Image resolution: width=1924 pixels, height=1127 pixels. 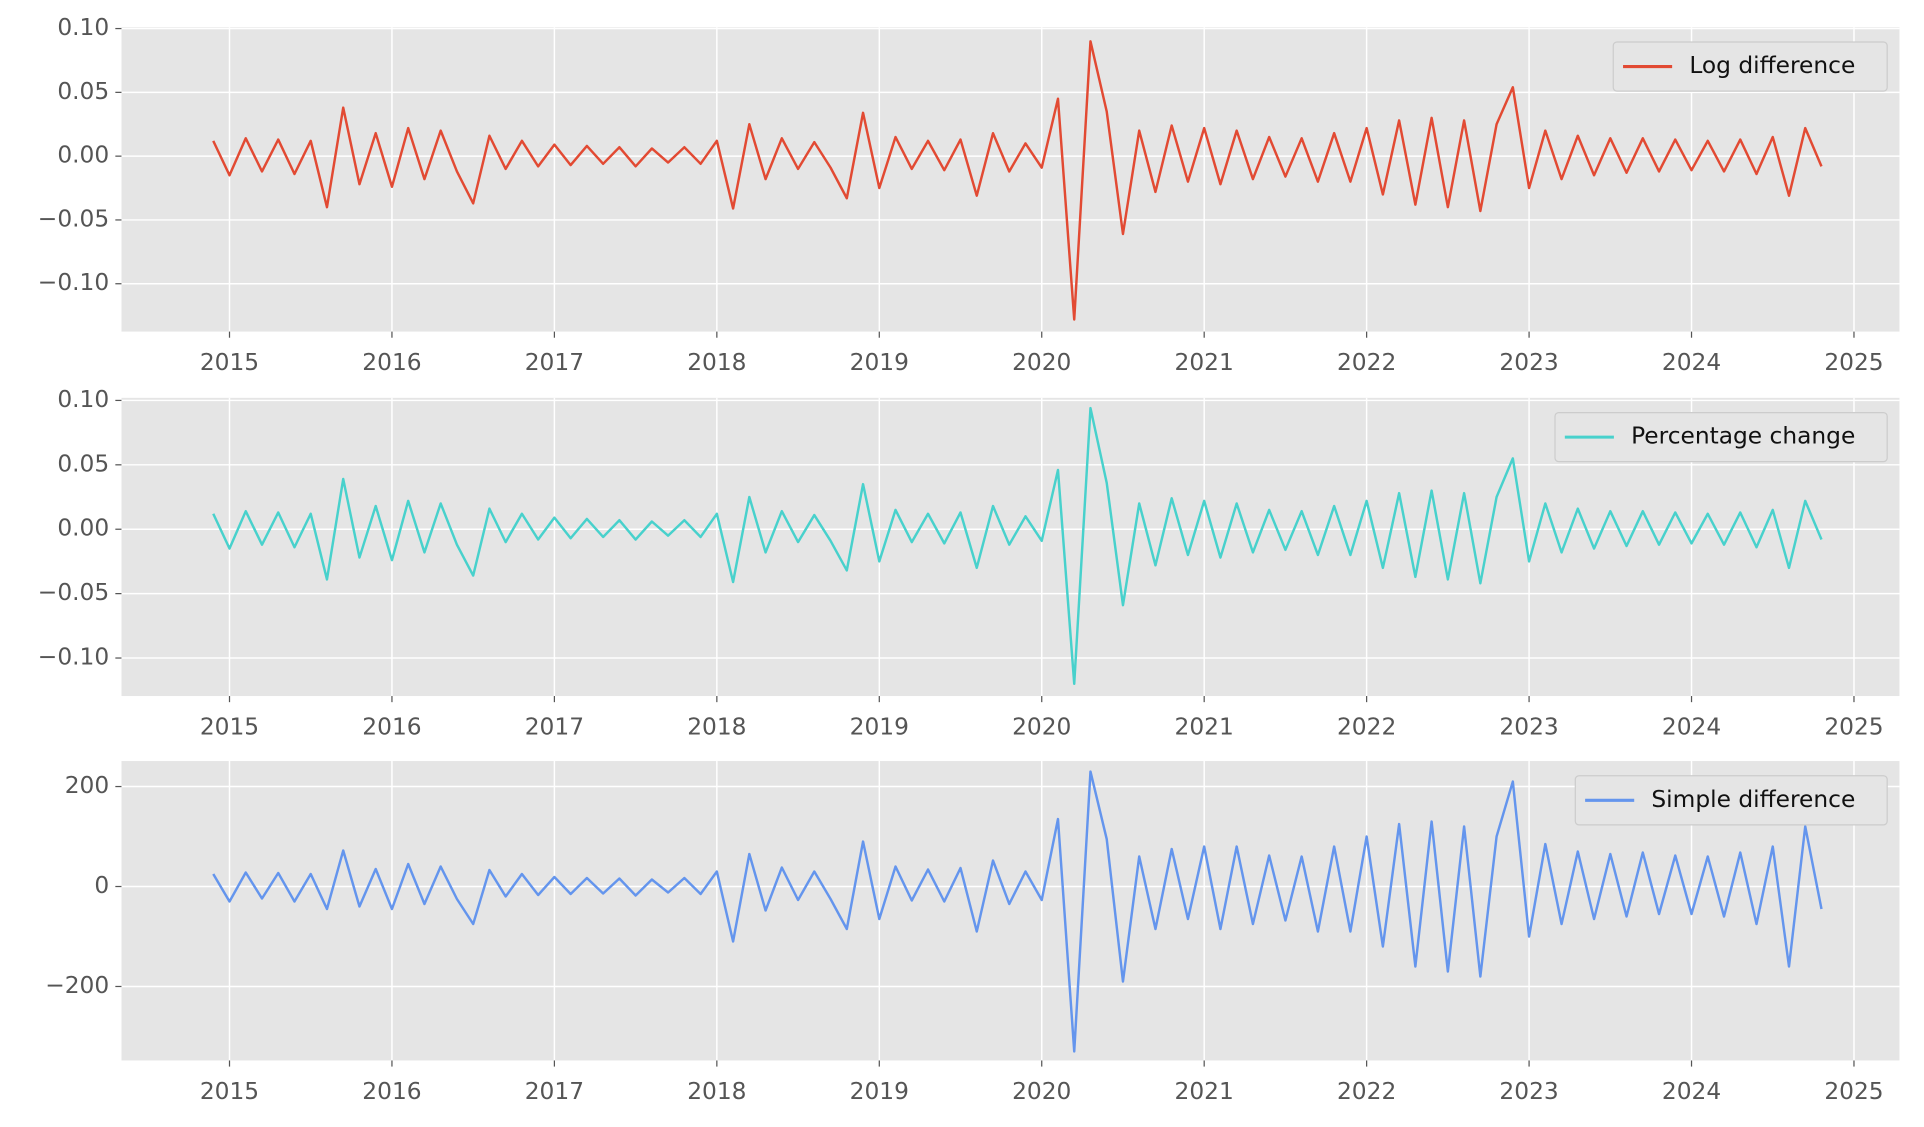 I want to click on legend: Log difference, so click(x=1750, y=66).